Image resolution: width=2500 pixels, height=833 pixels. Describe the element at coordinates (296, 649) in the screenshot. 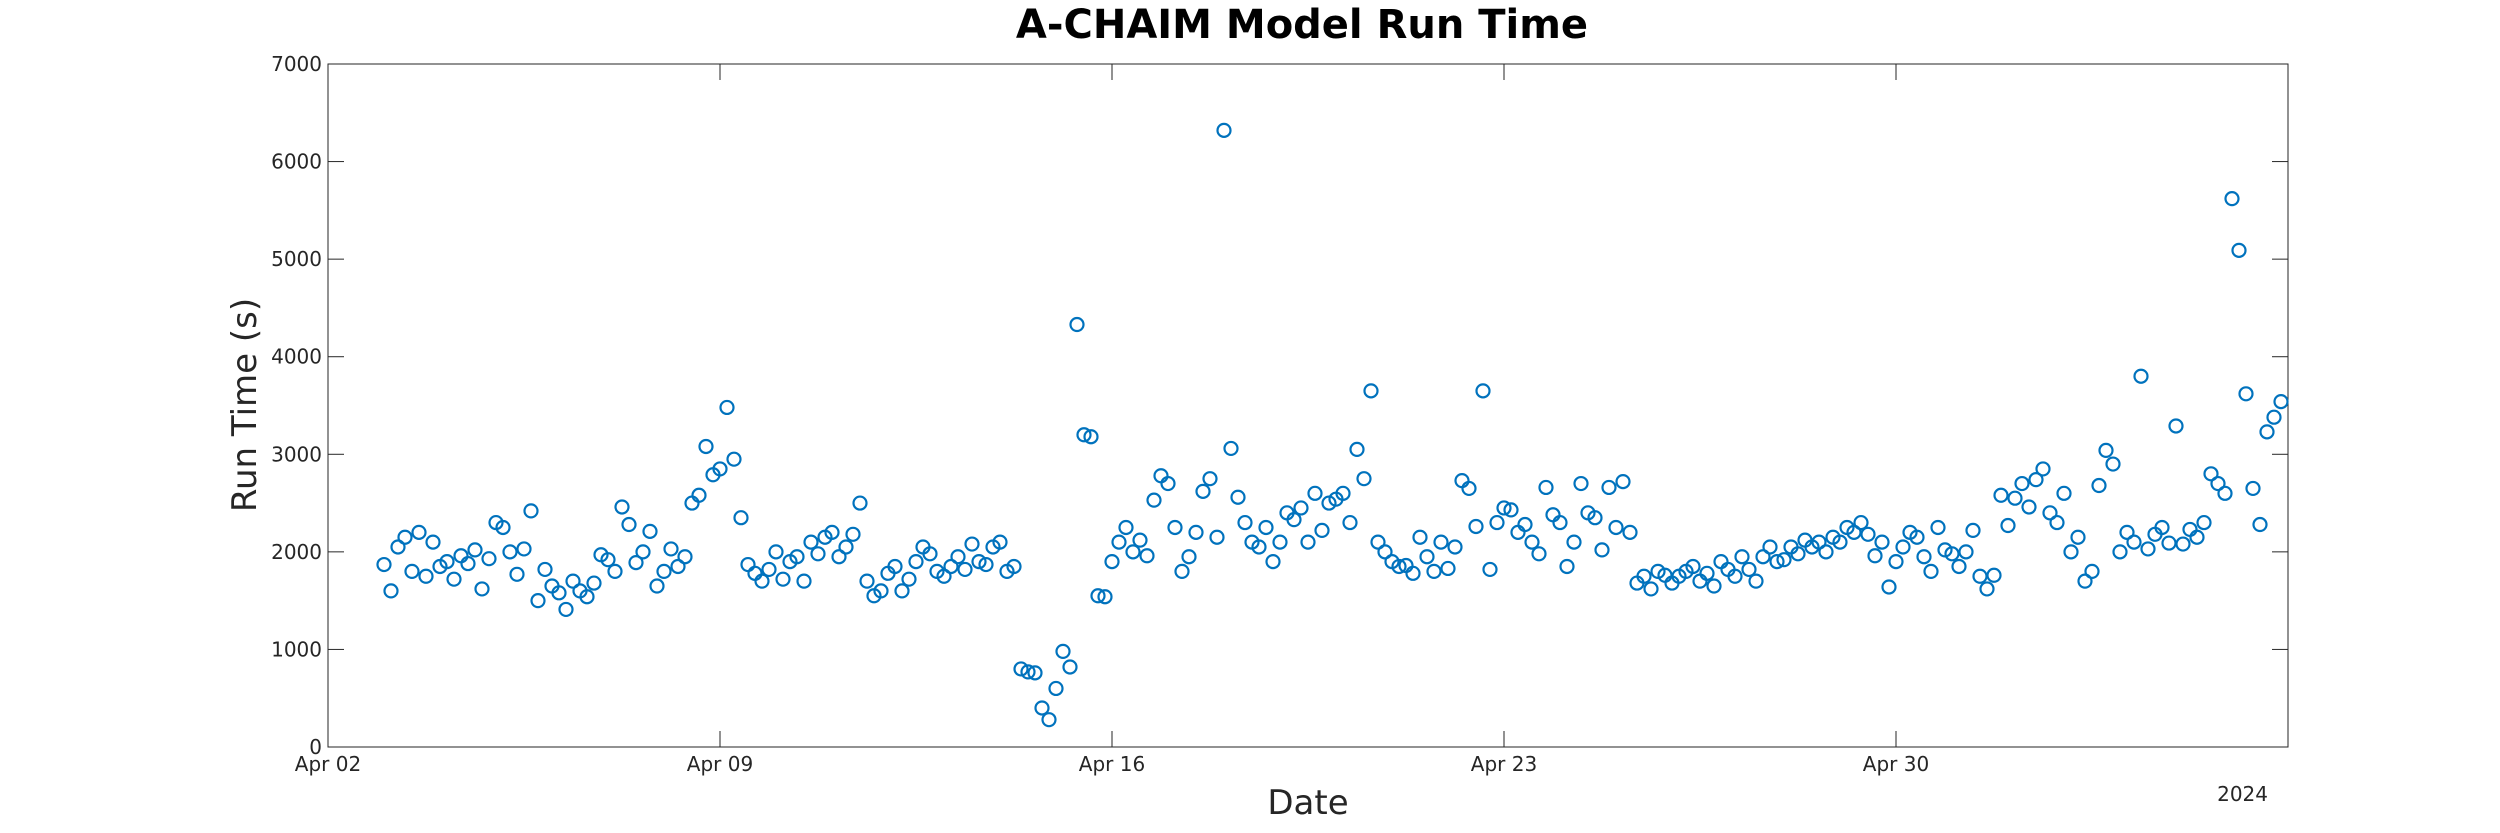

I see `y-tick-label: 1000` at that location.